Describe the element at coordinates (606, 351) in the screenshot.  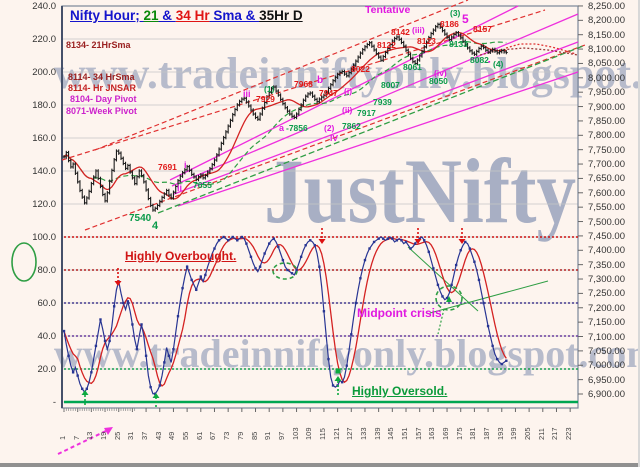
I see `right-axis-label: 7,050.00` at that location.